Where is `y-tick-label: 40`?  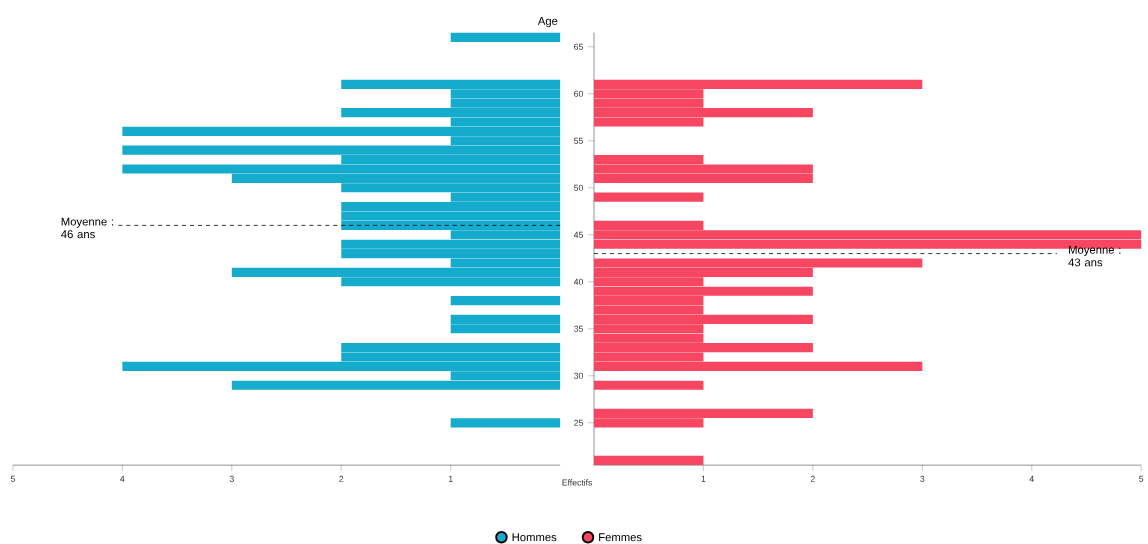 y-tick-label: 40 is located at coordinates (578, 281).